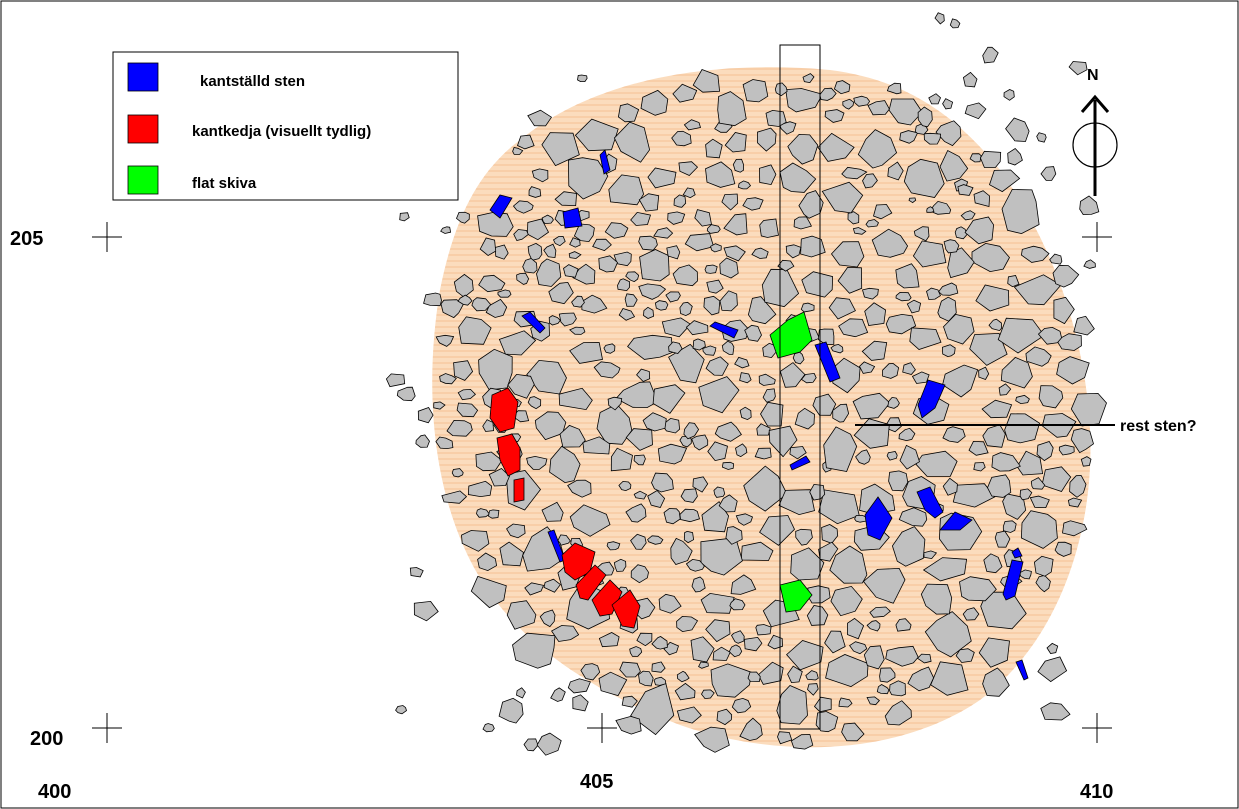 This screenshot has height=809, width=1239. What do you see at coordinates (596, 782) in the screenshot?
I see `easting-label-405: 405` at bounding box center [596, 782].